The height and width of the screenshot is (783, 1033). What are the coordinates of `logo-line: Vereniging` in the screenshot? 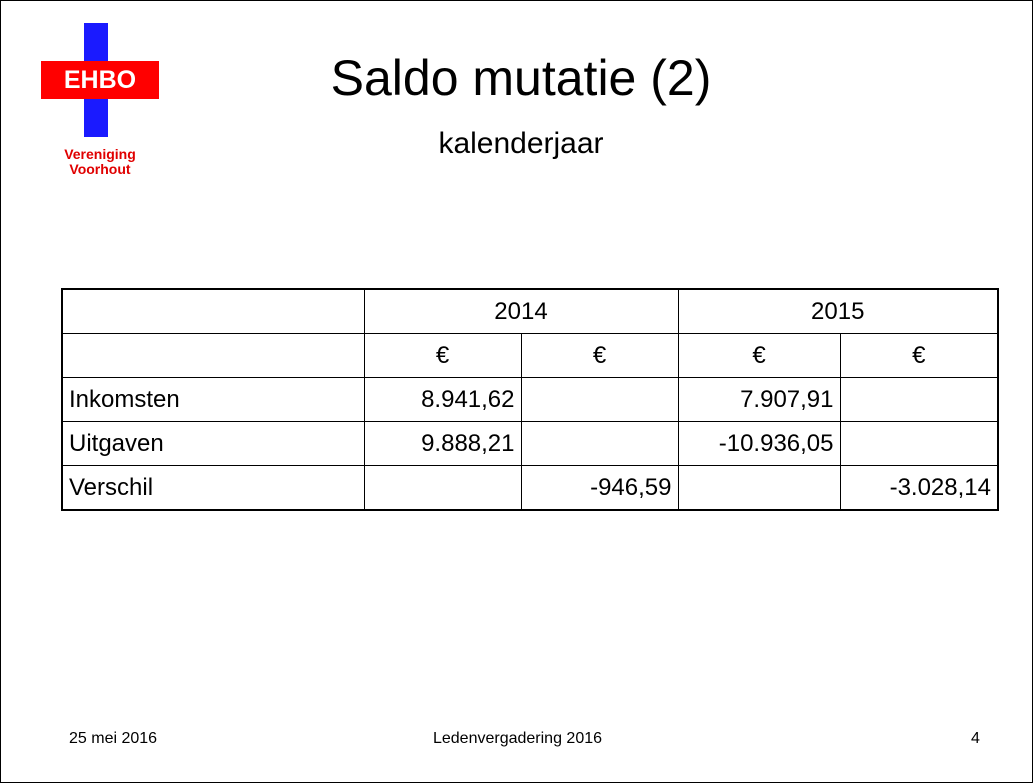 It's located at (100, 154).